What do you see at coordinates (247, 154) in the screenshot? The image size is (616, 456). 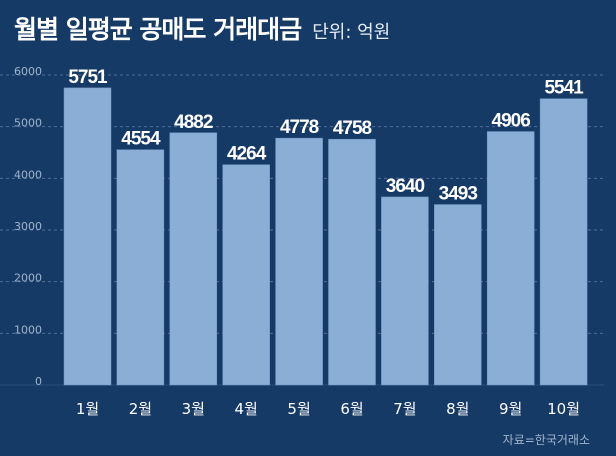 I see `data-label: 4264` at bounding box center [247, 154].